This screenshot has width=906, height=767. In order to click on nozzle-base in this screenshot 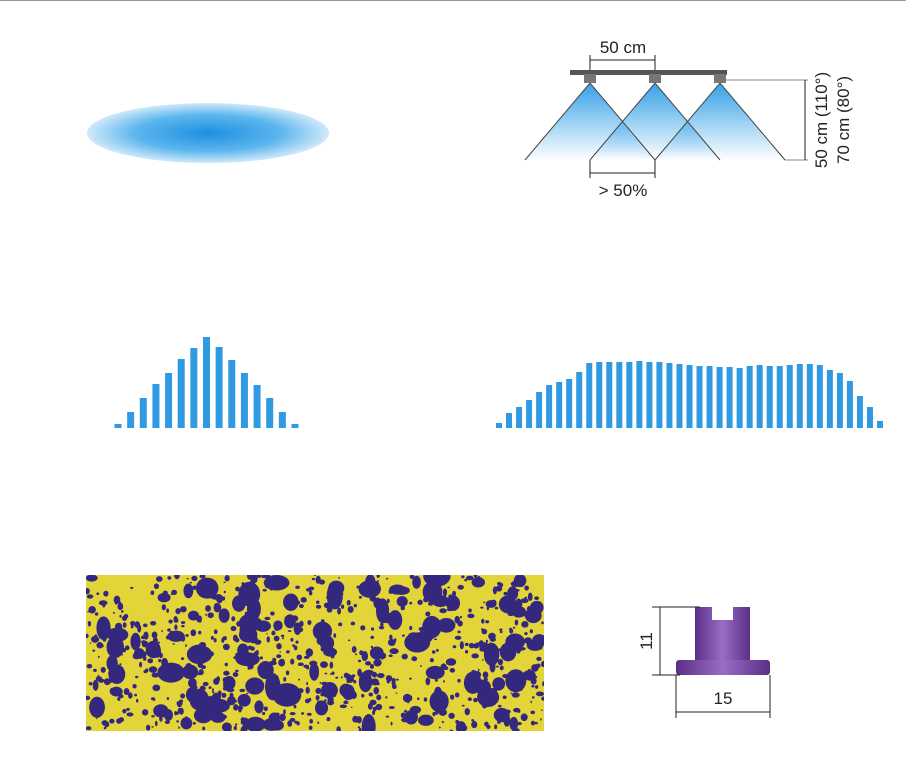, I will do `click(723, 667)`.